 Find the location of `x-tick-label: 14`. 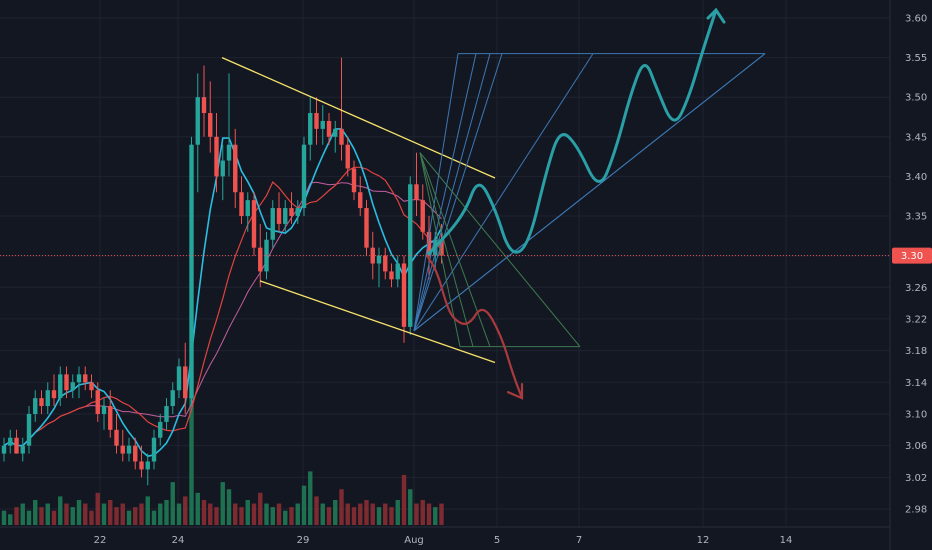

x-tick-label: 14 is located at coordinates (786, 540).